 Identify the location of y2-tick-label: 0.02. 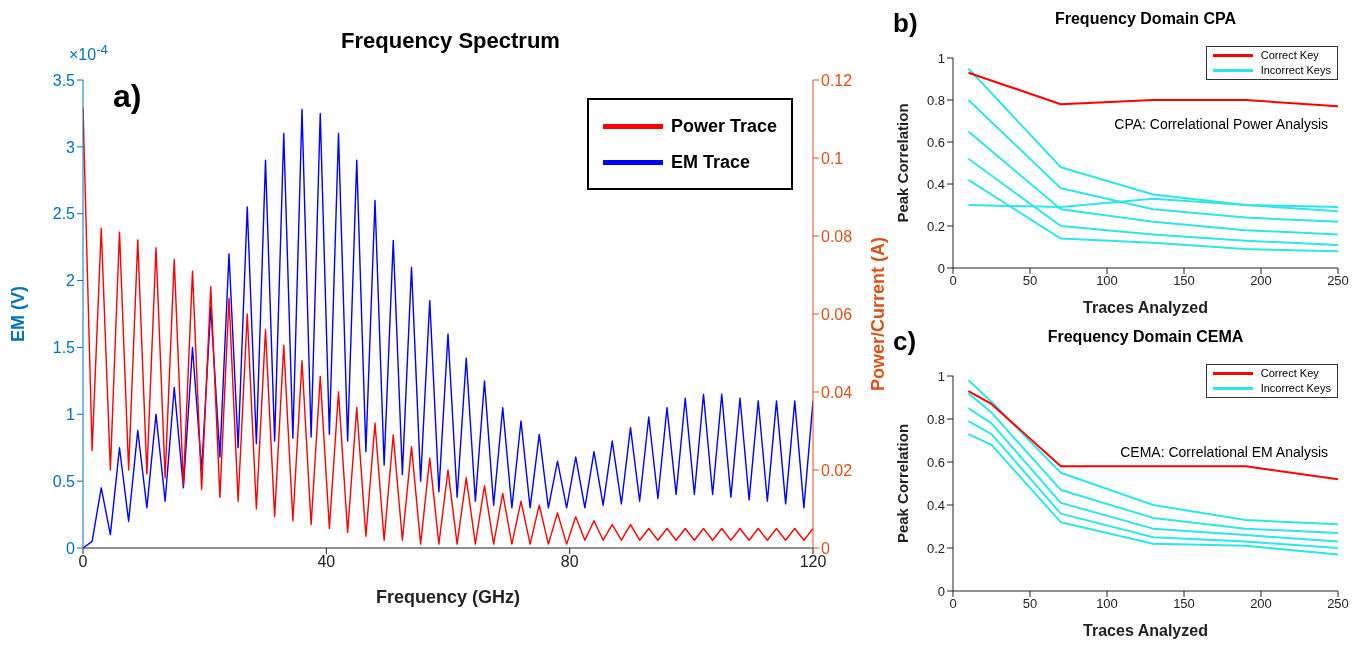
(837, 470).